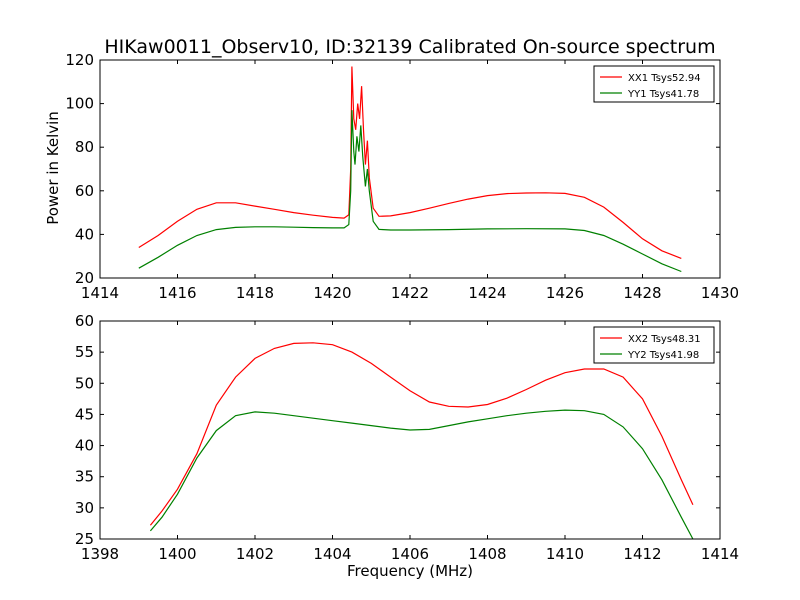 This screenshot has width=800, height=600. I want to click on top-x-tick-label: 1414, so click(100, 293).